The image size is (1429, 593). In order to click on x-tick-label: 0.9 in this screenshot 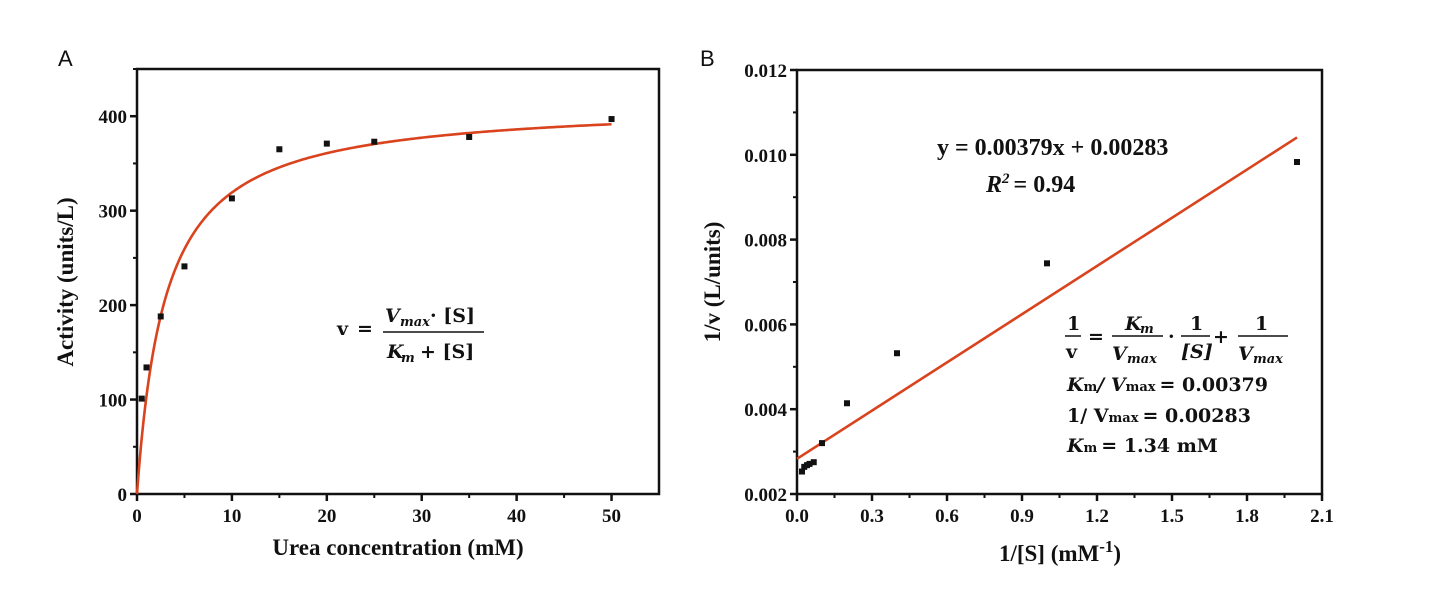, I will do `click(1022, 516)`.